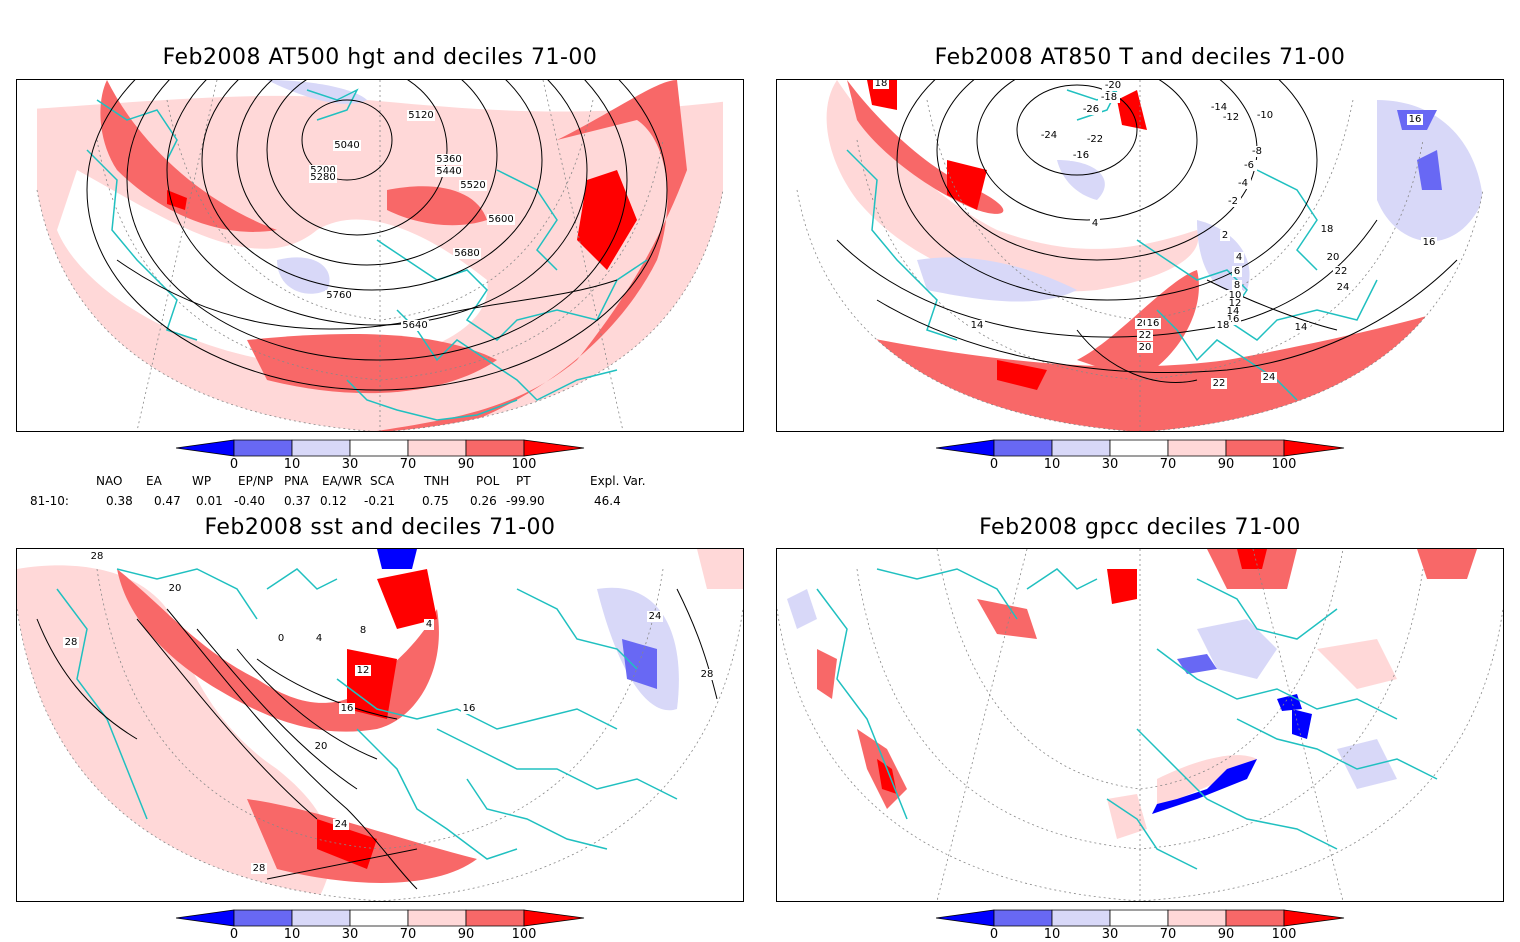 The height and width of the screenshot is (942, 1520). I want to click on contour-label: 2, so click(1225, 235).